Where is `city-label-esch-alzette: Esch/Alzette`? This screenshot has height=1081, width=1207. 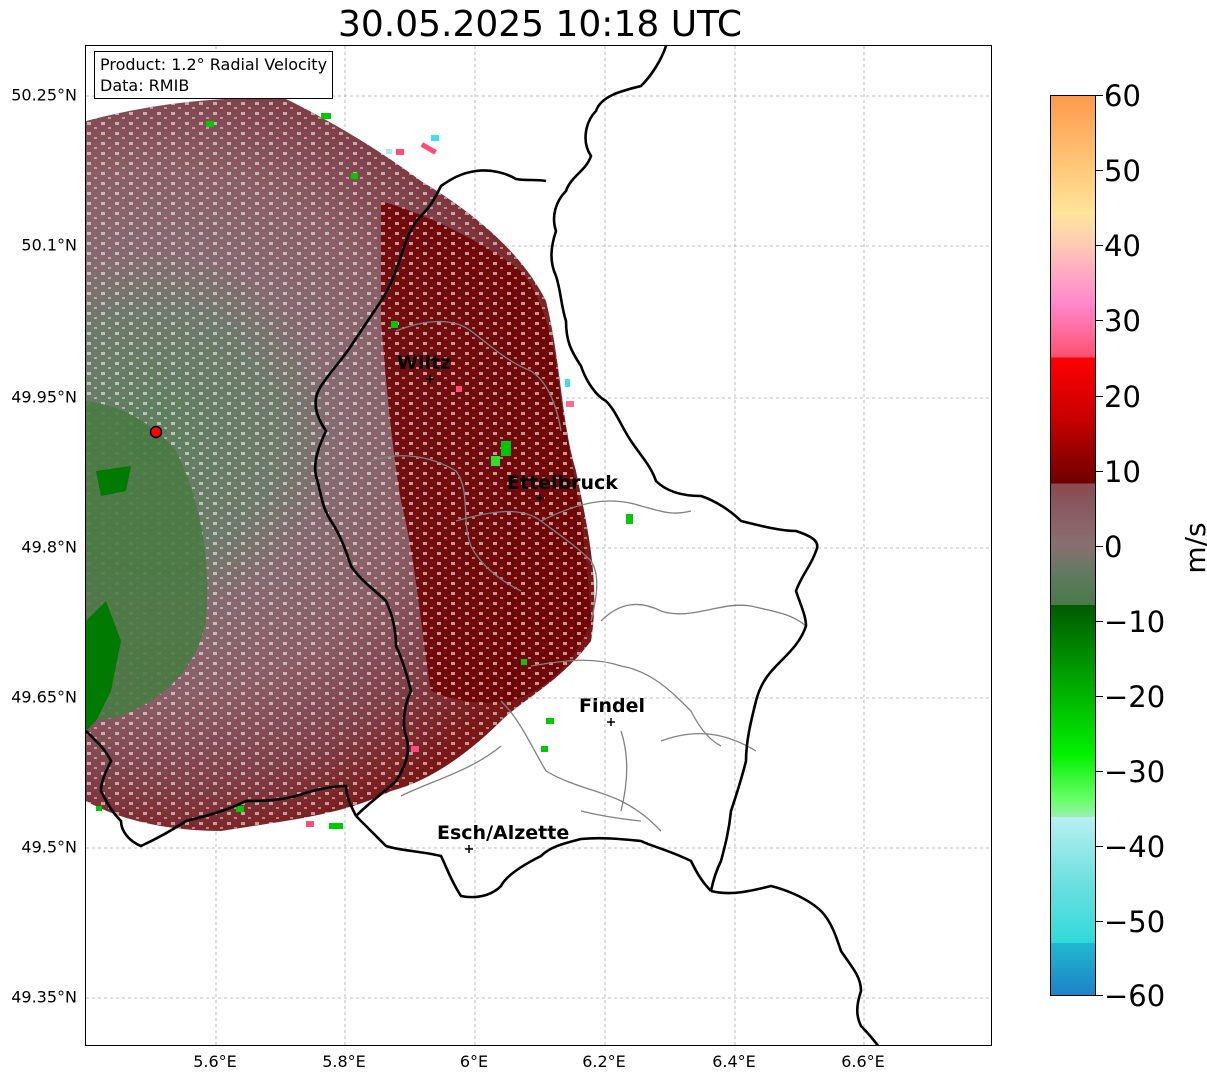
city-label-esch-alzette: Esch/Alzette is located at coordinates (503, 833).